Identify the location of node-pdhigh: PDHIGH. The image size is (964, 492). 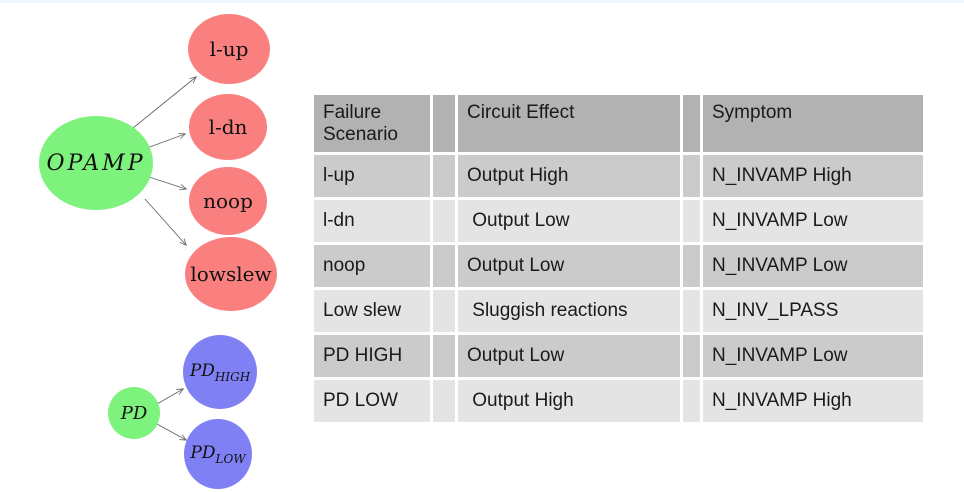
(220, 372).